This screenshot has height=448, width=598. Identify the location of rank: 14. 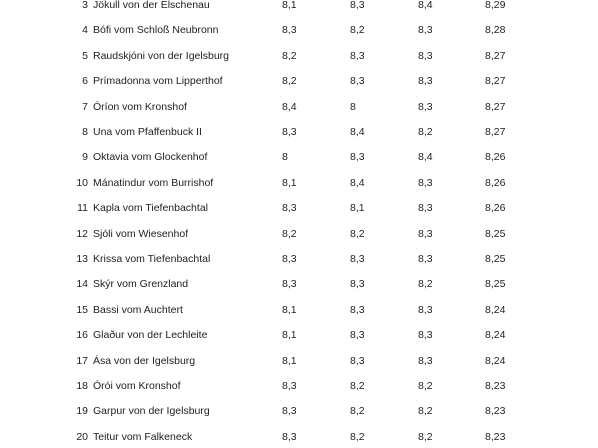
(82, 284).